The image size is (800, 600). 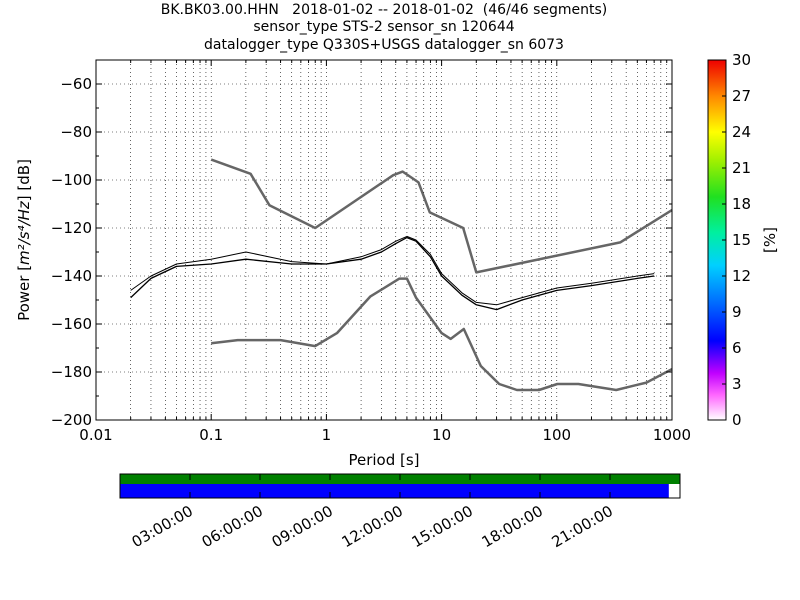 I want to click on colorbar: 0 3 6 9 12 15 18 21 24 27 30 [%], so click(x=743, y=240).